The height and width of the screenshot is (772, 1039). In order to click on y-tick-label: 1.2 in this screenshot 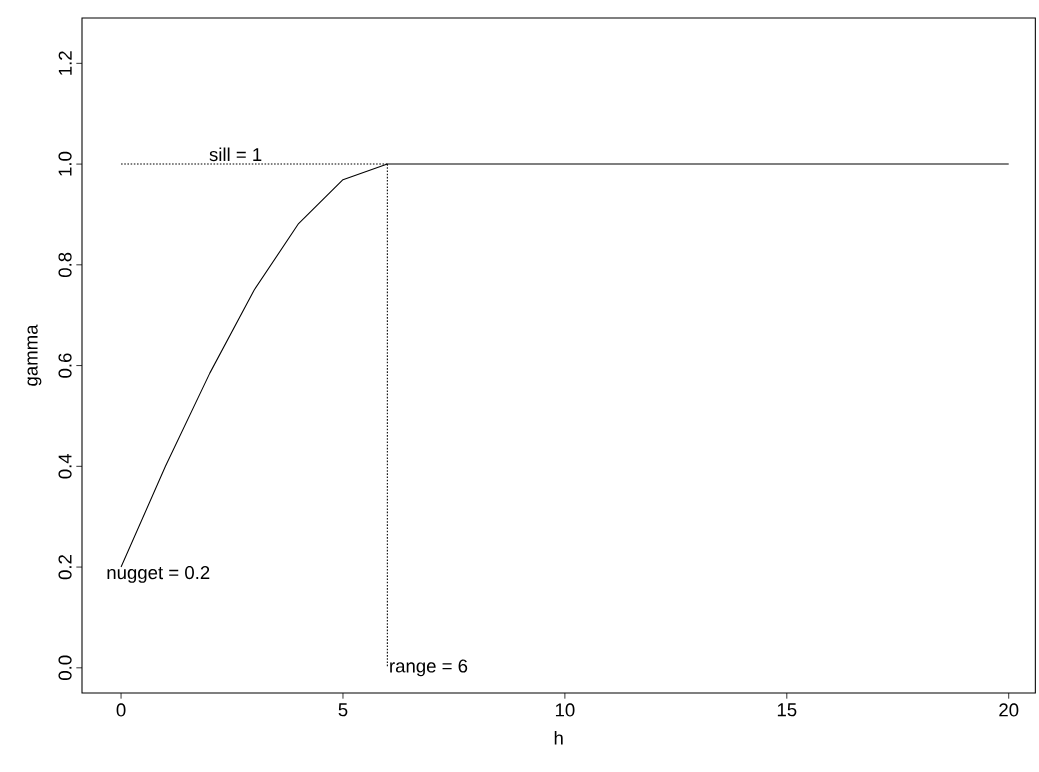, I will do `click(65, 63)`.